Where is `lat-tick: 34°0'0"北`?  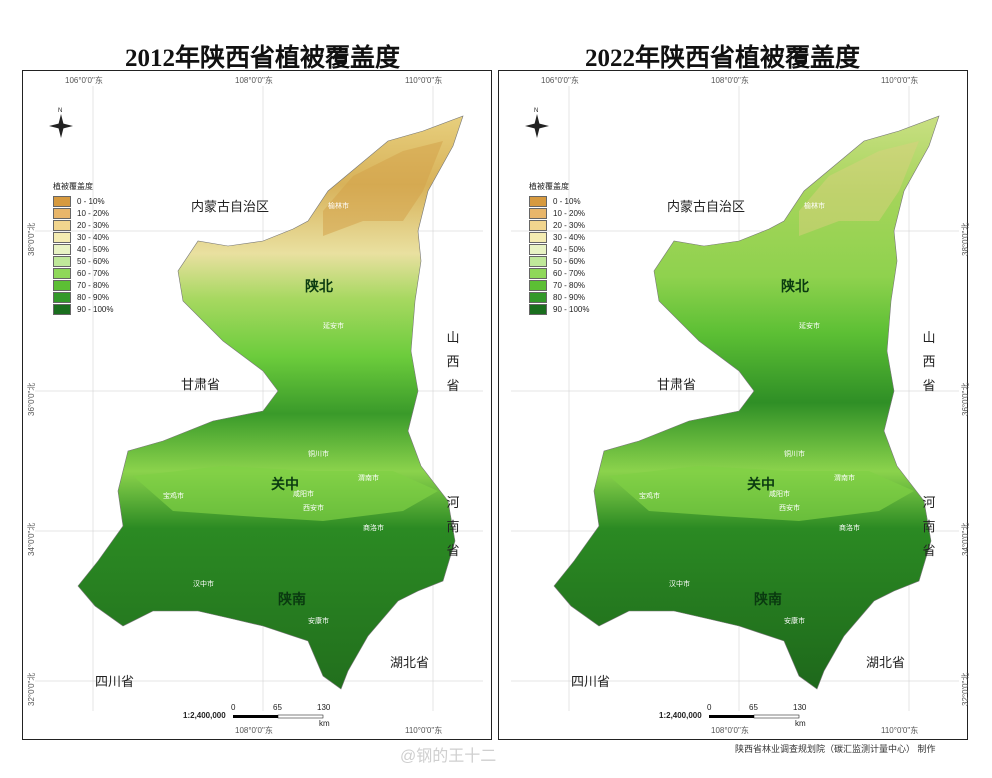 lat-tick: 34°0'0"北 is located at coordinates (31, 539).